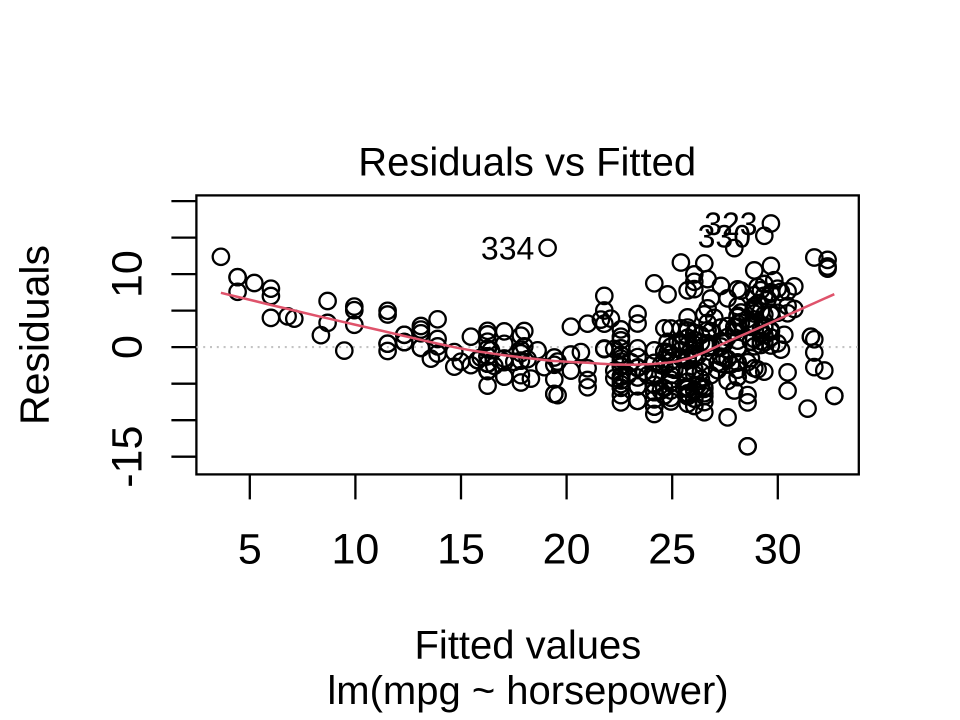  I want to click on svg-text: -15, so click(128, 457).